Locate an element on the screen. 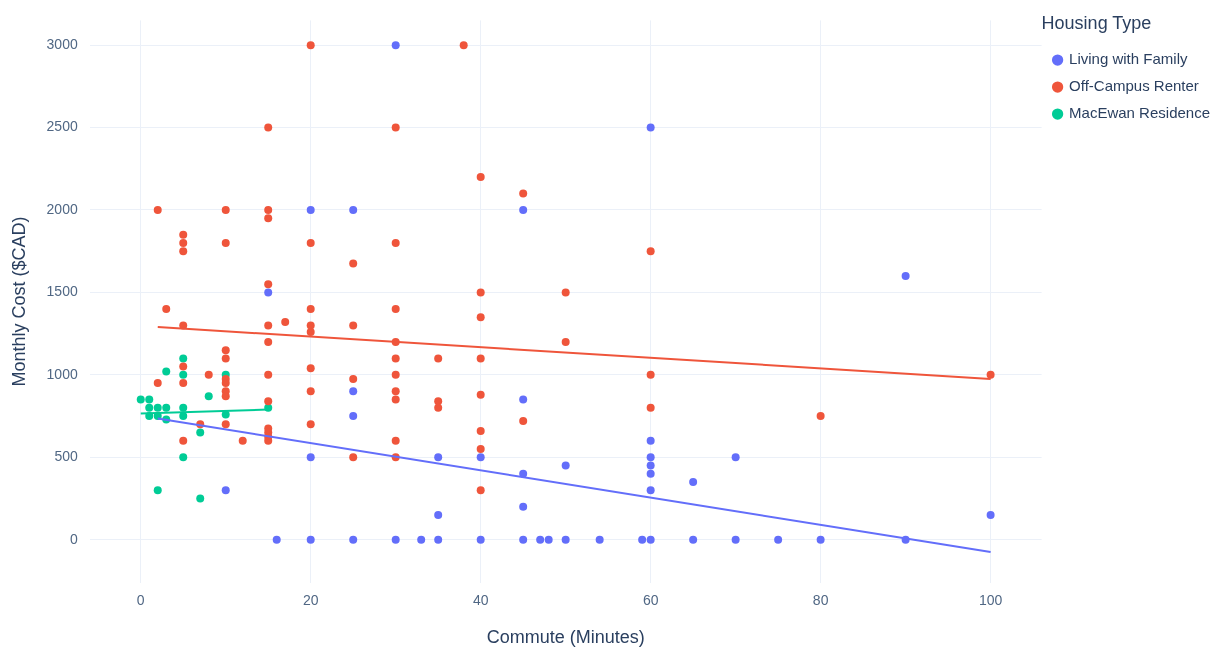  legend-label: Off-Campus Renter is located at coordinates (1134, 86).